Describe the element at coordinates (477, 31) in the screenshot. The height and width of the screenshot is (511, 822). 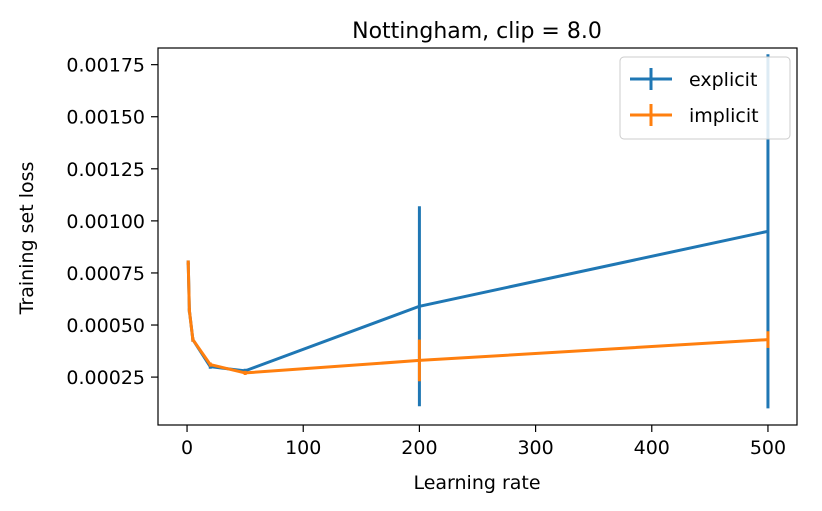
I see `chart-title: Nottingham, clip = 8.0` at that location.